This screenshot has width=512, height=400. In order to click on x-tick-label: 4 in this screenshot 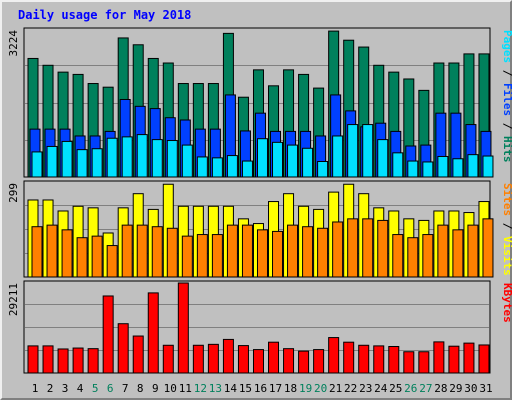, I will do `click(80, 388)`.